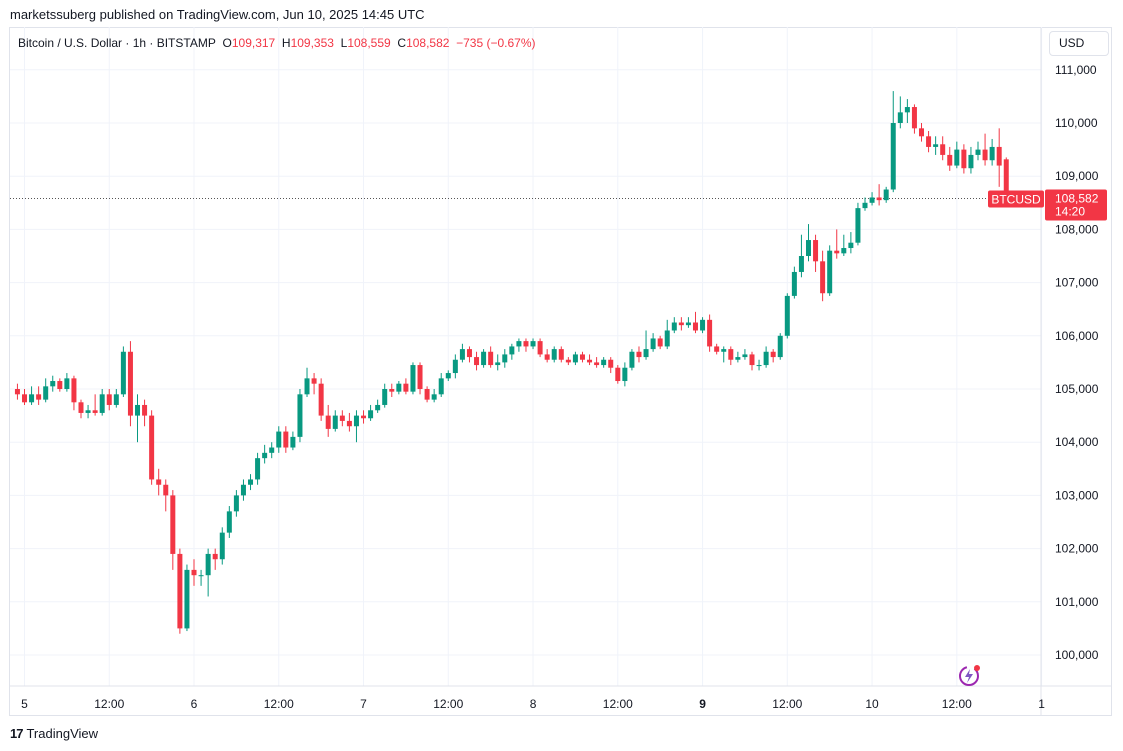  What do you see at coordinates (312, 43) in the screenshot?
I see `high-value: 109,353` at bounding box center [312, 43].